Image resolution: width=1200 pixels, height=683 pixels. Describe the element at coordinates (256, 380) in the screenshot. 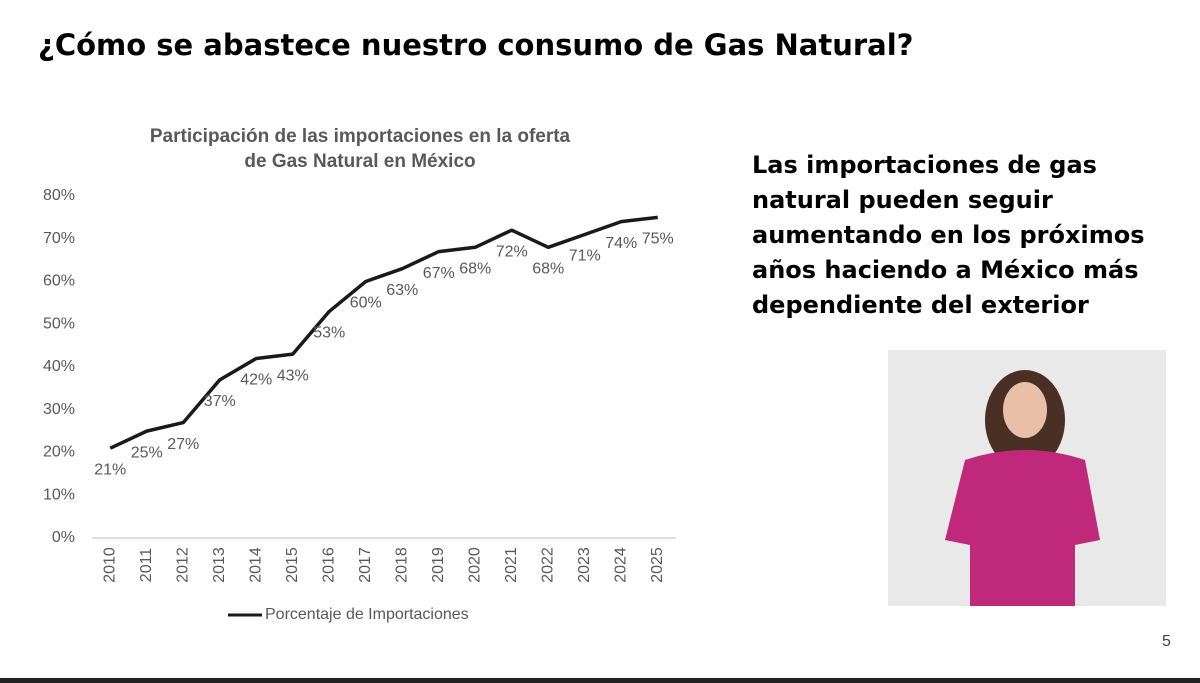

I see `data-label: 42%` at that location.